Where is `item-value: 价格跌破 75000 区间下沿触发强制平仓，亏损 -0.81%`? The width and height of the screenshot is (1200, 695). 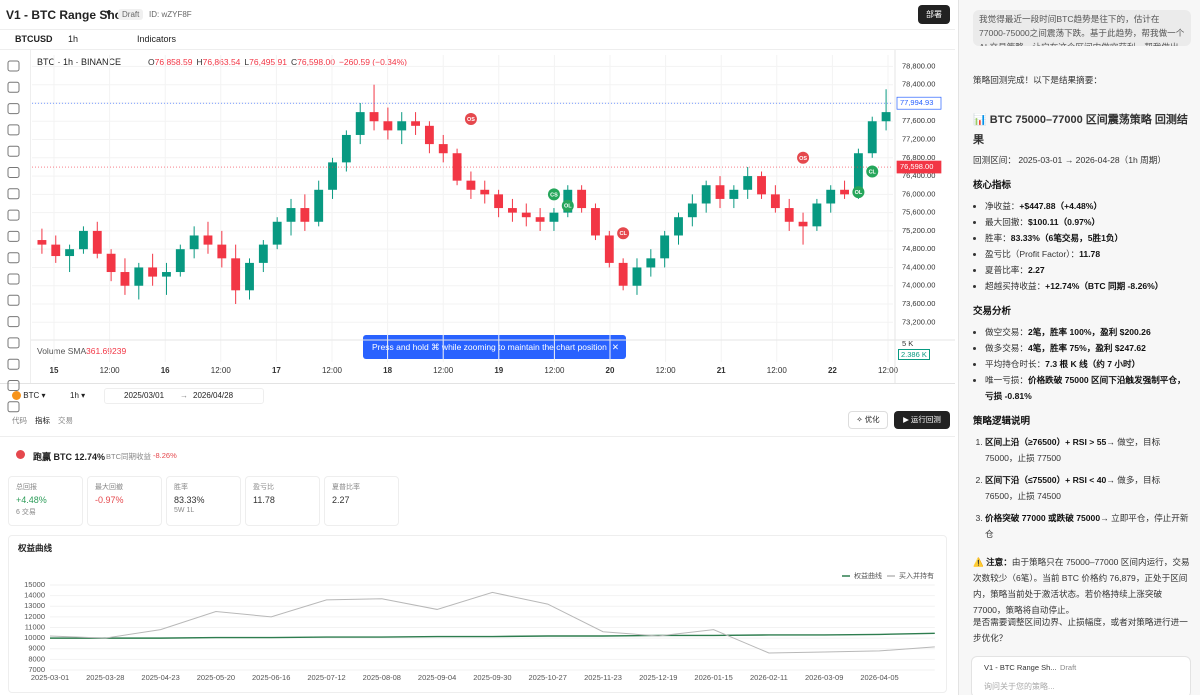
item-value: 价格跌破 75000 区间下沿触发强制平仓，亏损 -0.81% is located at coordinates (1085, 388).